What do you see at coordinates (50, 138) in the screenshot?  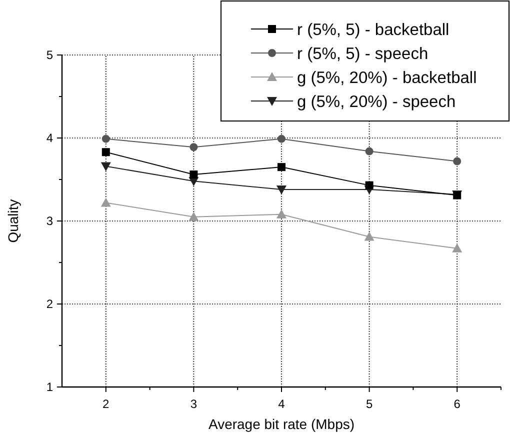 I see `y-tick-label: 4` at bounding box center [50, 138].